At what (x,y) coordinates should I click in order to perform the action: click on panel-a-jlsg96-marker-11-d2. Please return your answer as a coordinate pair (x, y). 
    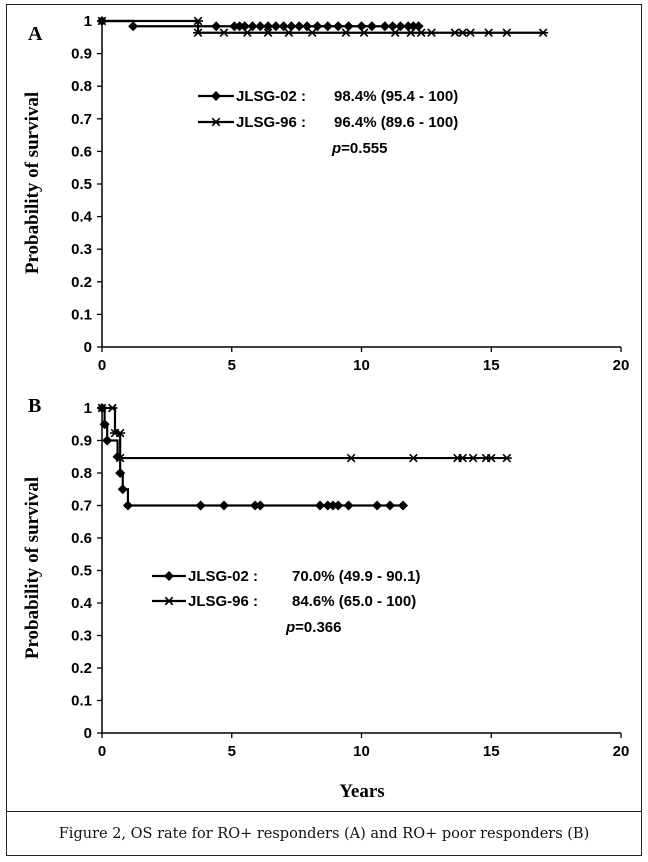
    Looking at the image, I should click on (411, 33).